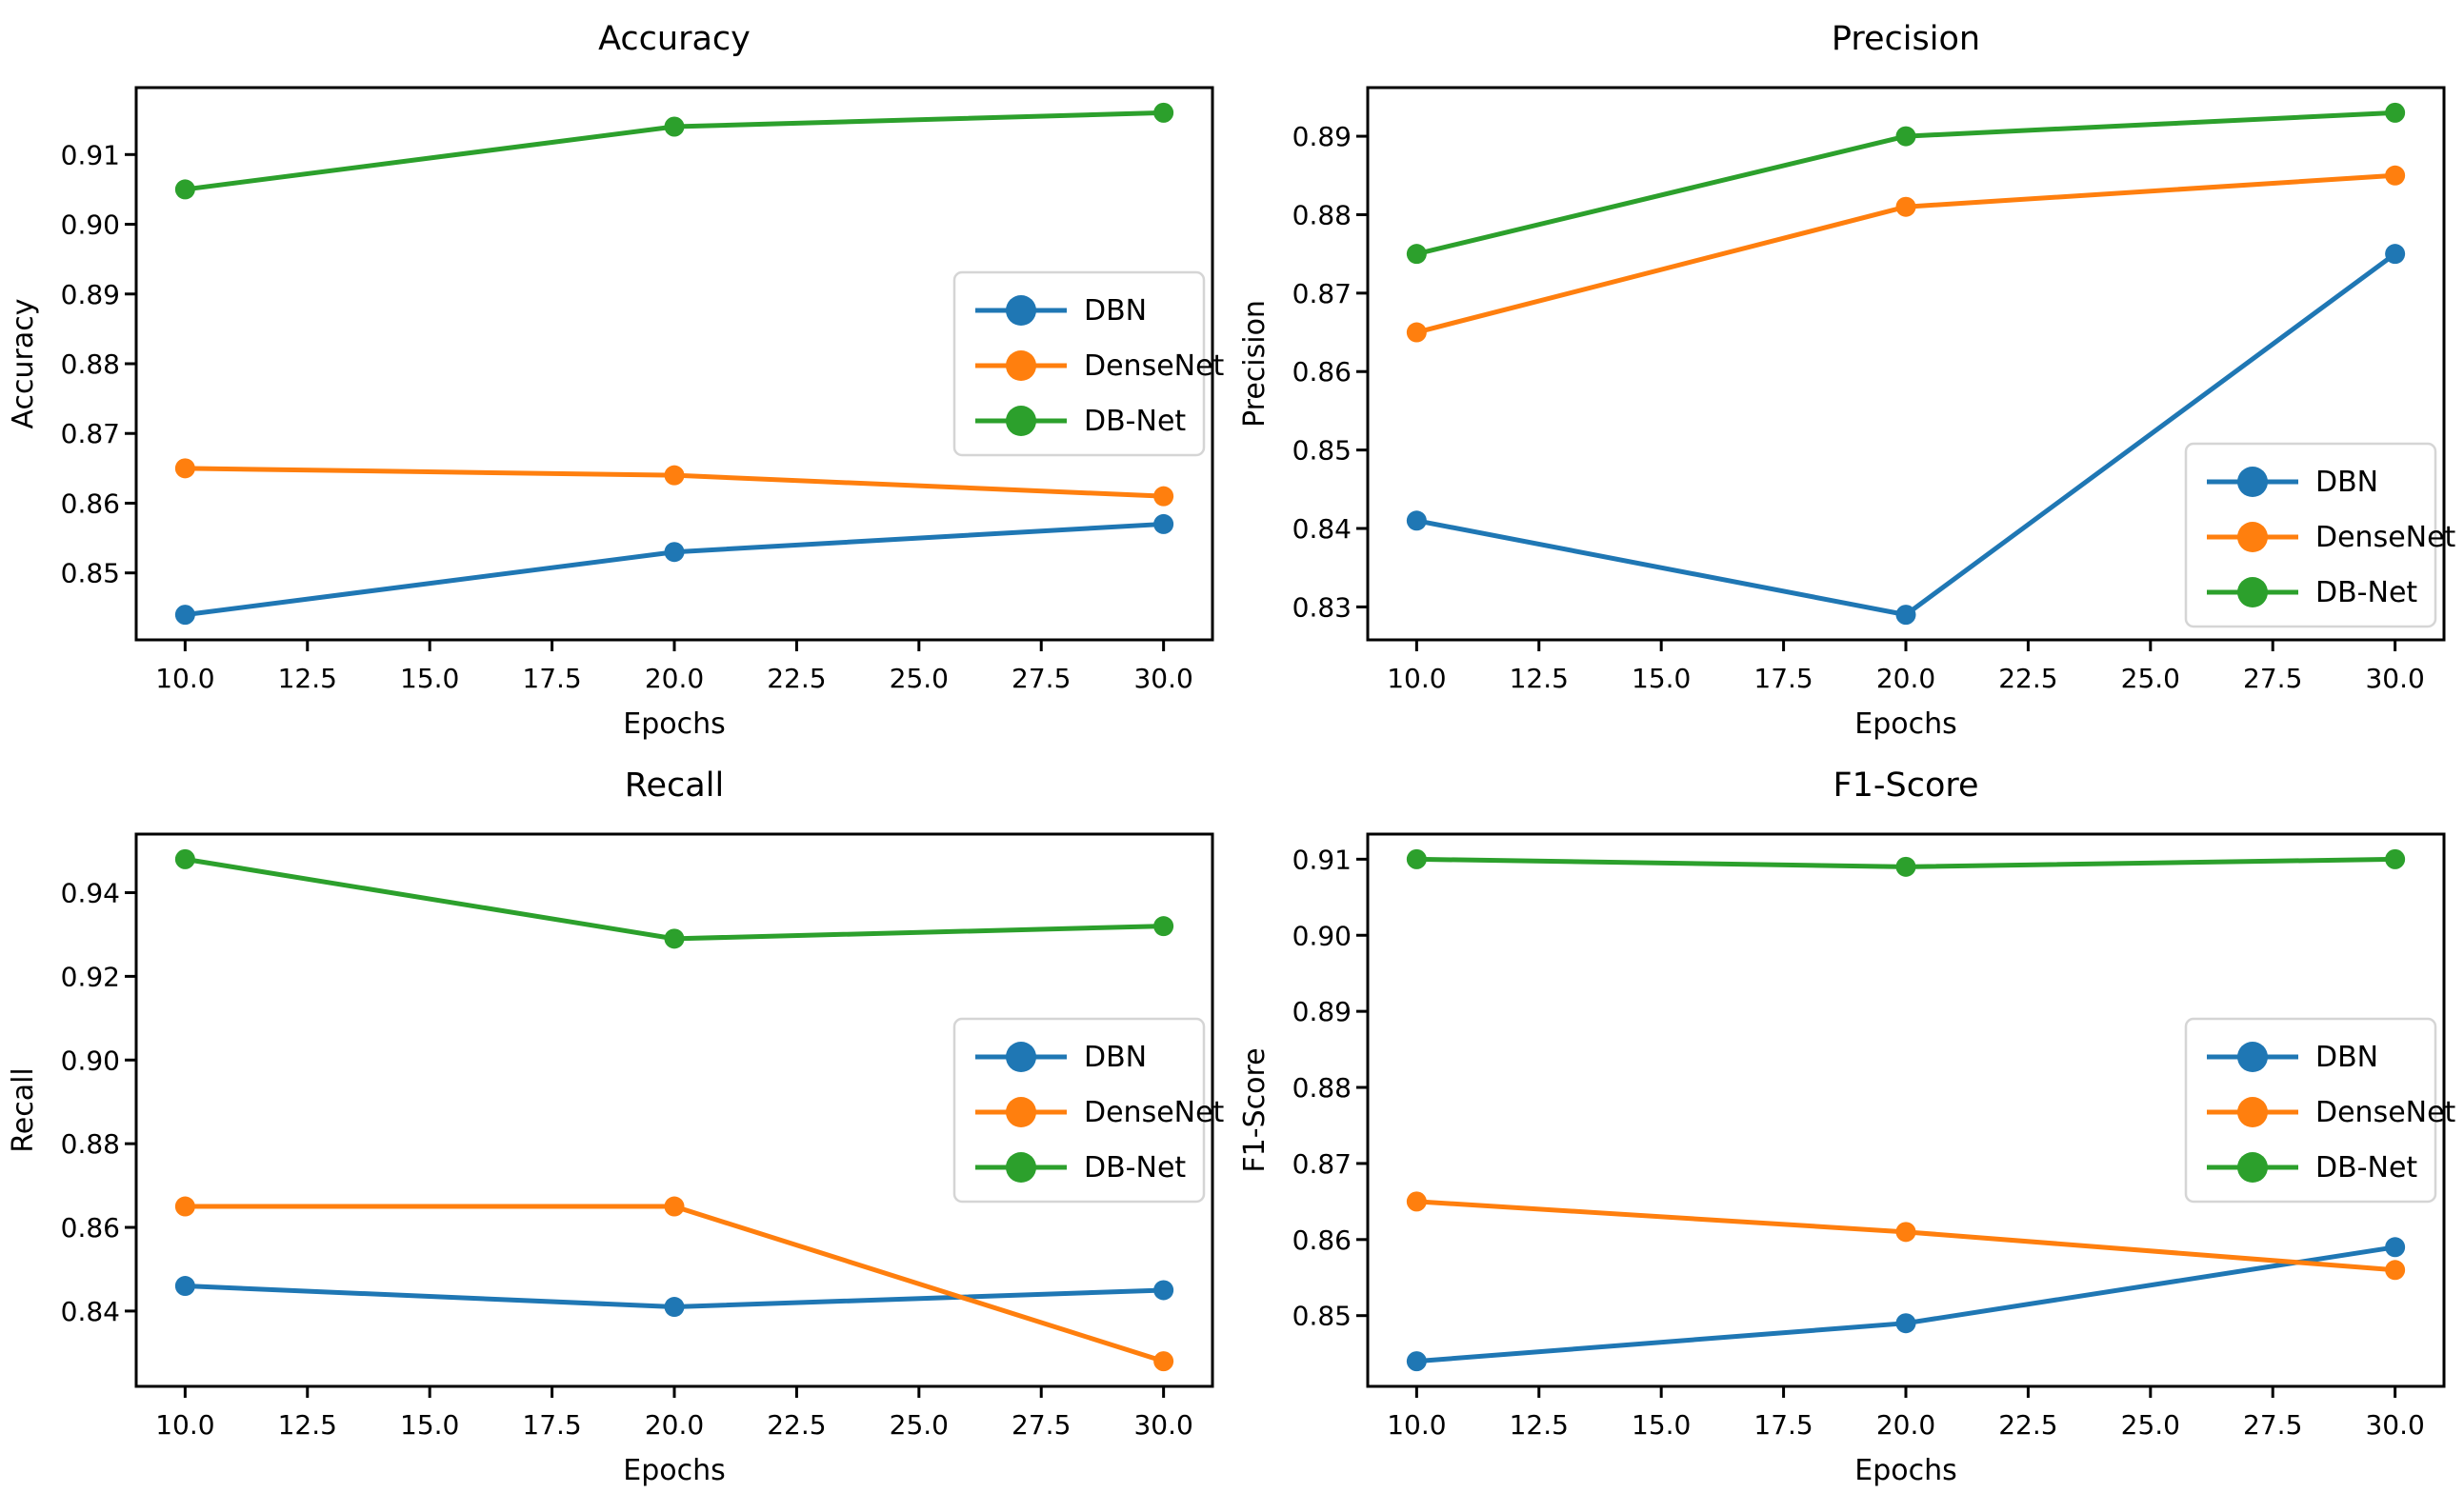 The width and height of the screenshot is (2464, 1493). What do you see at coordinates (90, 294) in the screenshot?
I see `y-tick-label: 0.89` at bounding box center [90, 294].